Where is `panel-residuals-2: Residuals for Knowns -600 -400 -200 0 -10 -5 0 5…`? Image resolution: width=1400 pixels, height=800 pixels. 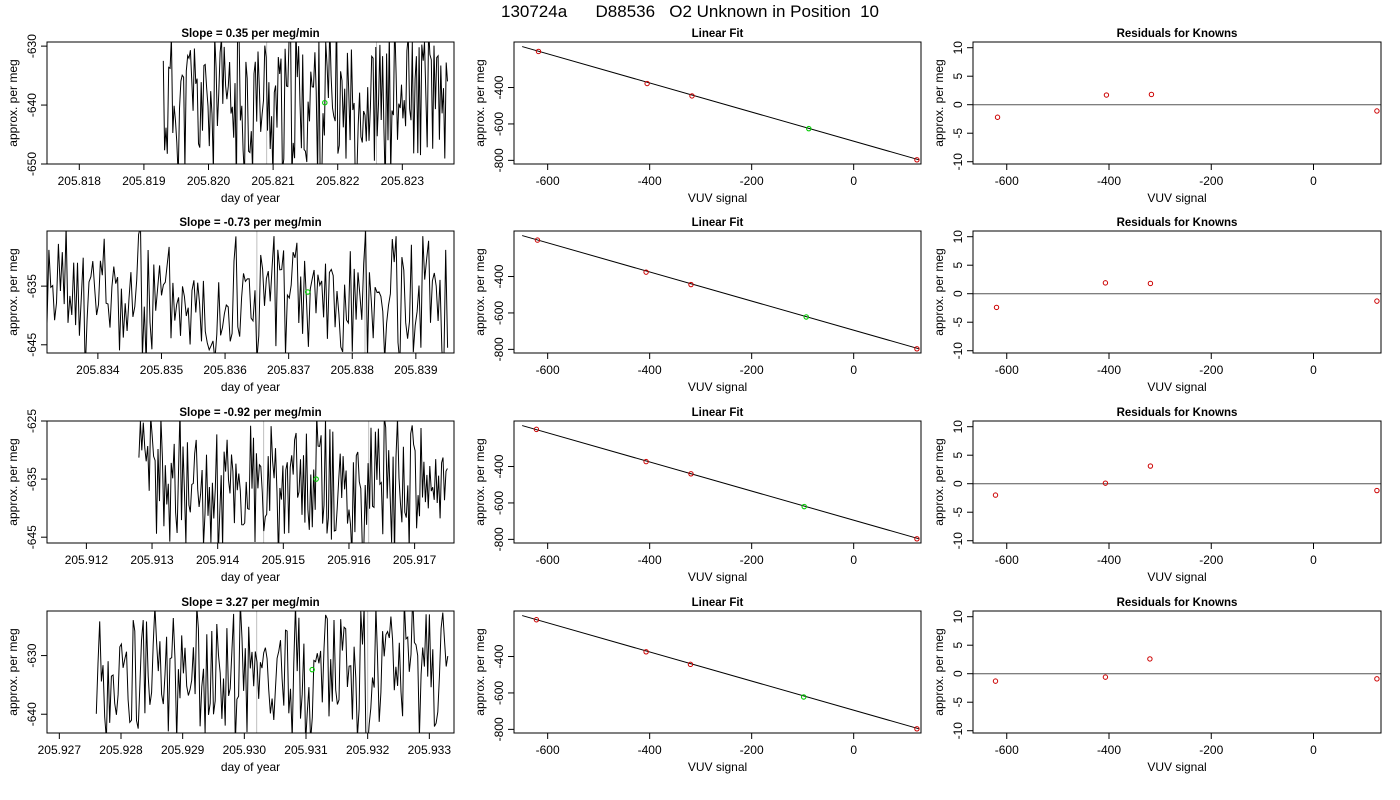 panel-residuals-2: Residuals for Knowns -600 -400 -200 0 -10 -5 0 5… is located at coordinates (1157, 305).